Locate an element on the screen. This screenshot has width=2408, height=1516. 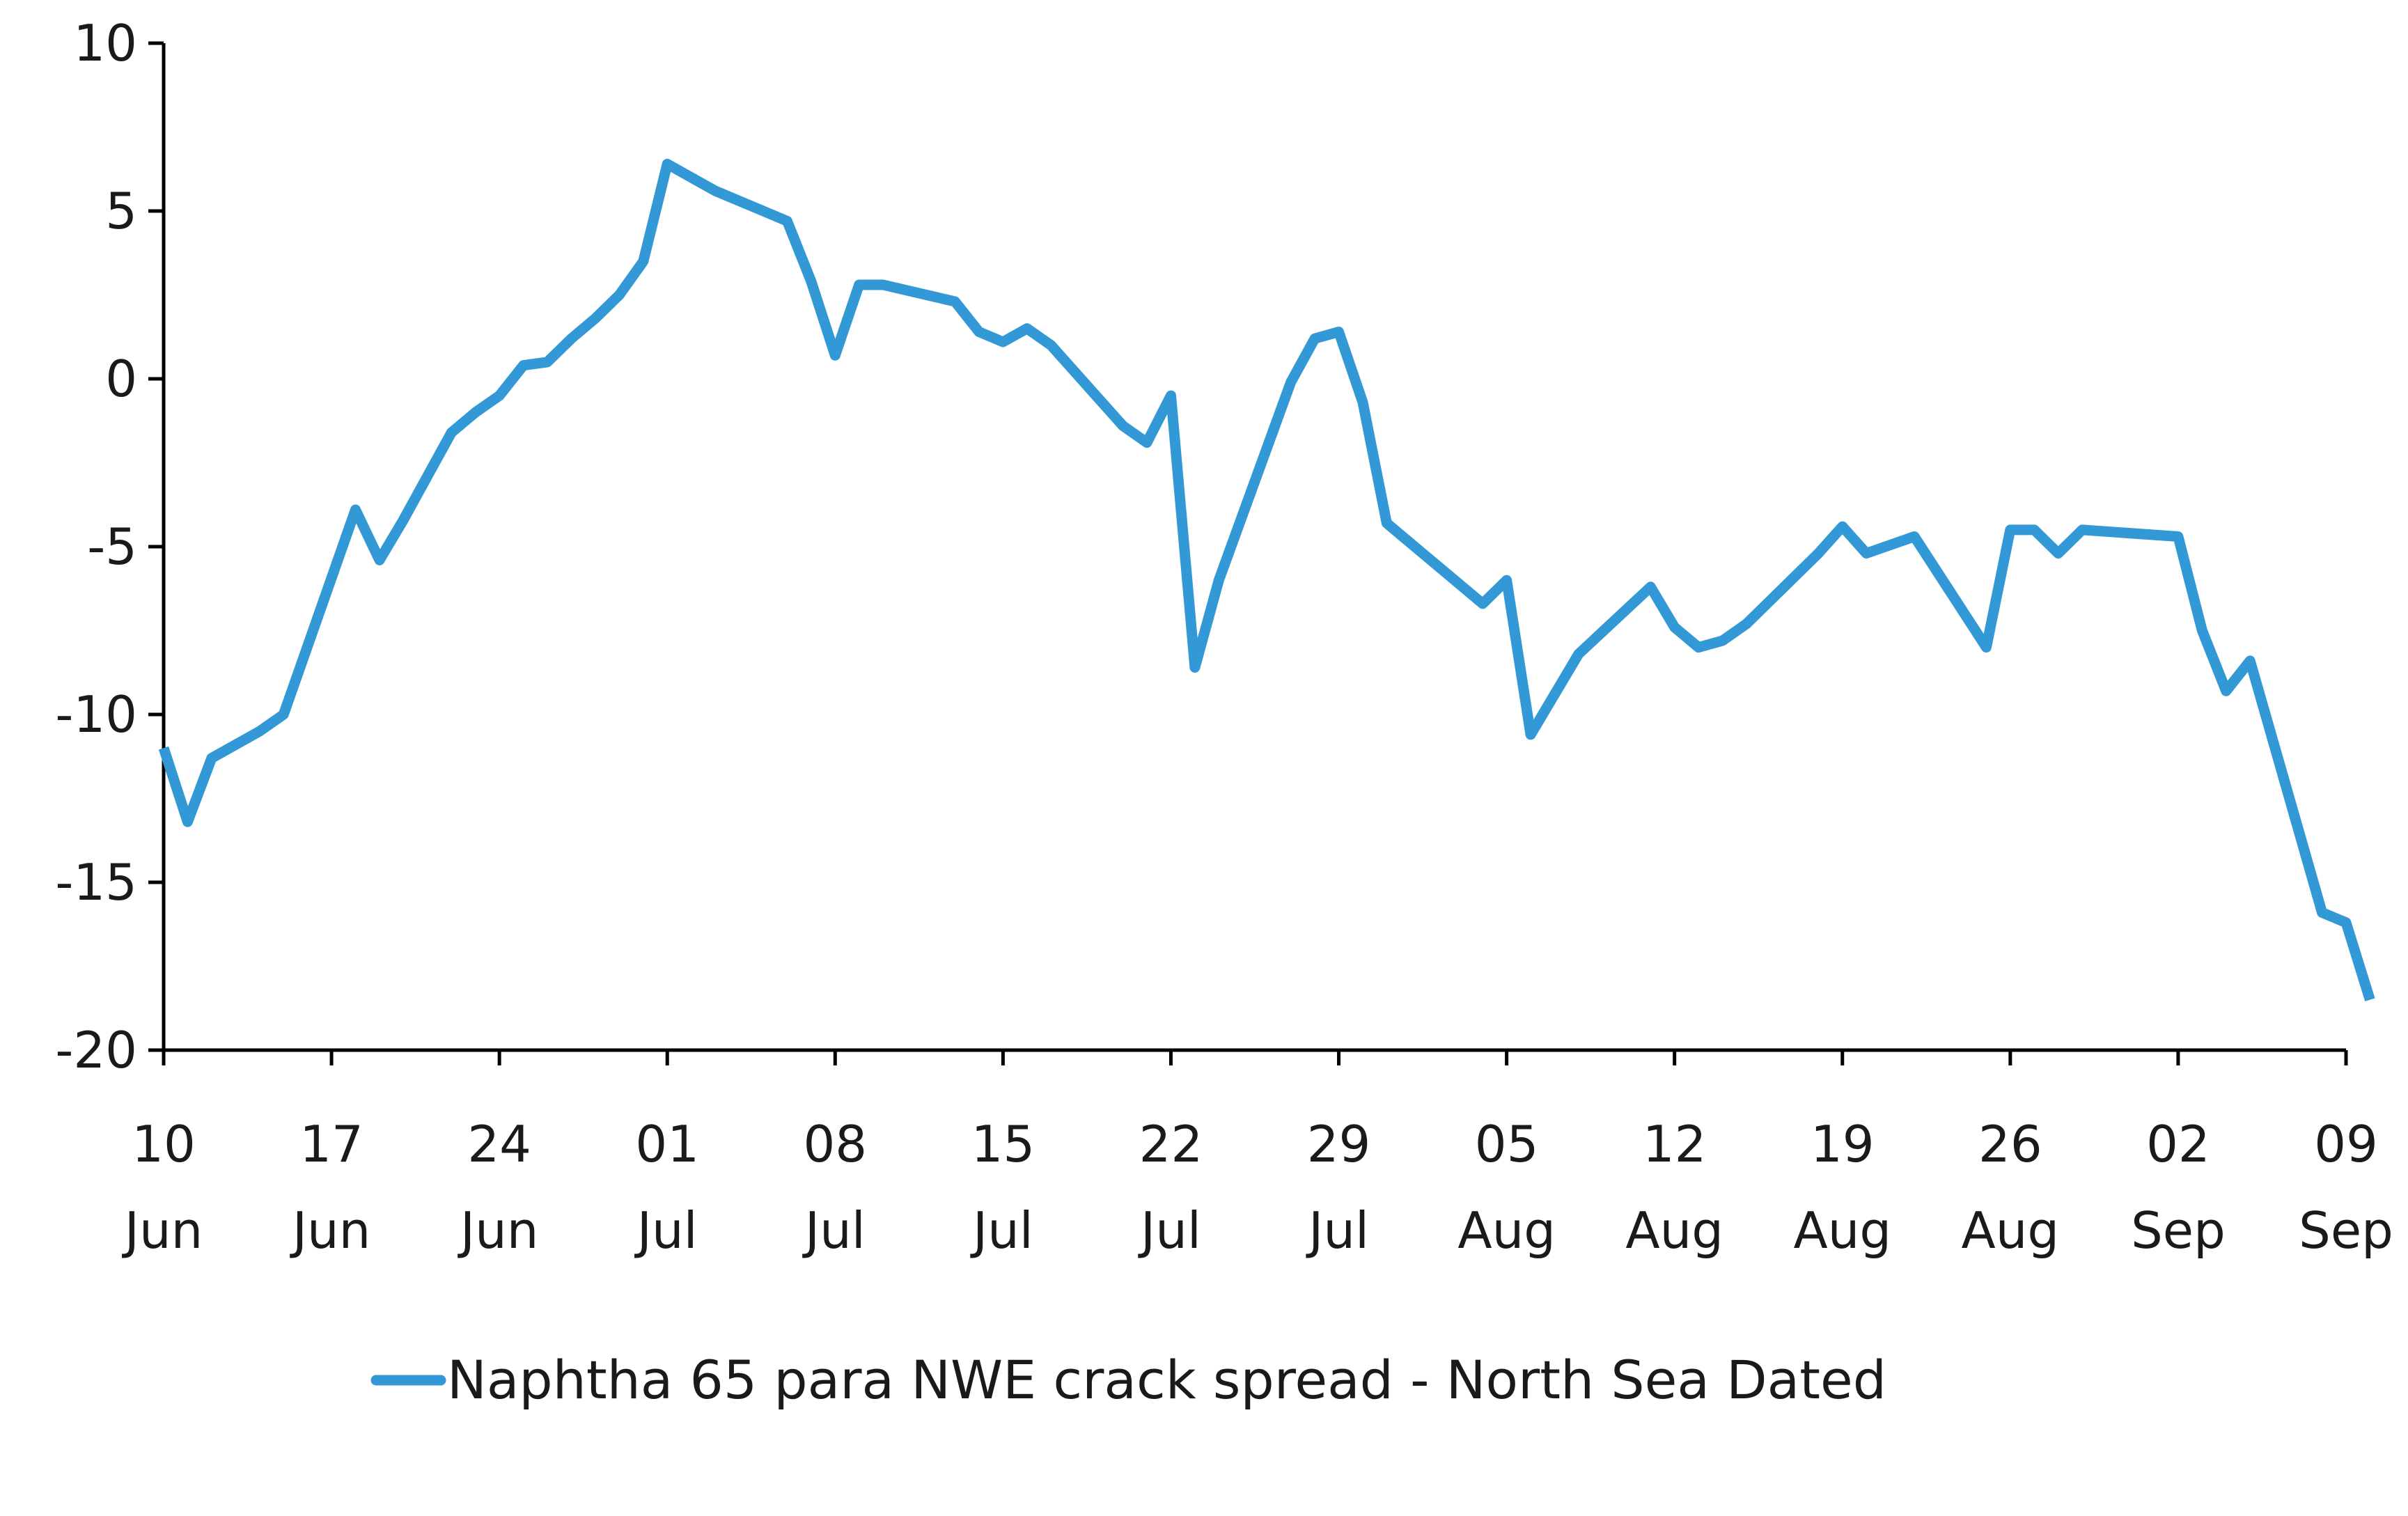
x-tick-label: 12 Aug is located at coordinates (1674, 1187).